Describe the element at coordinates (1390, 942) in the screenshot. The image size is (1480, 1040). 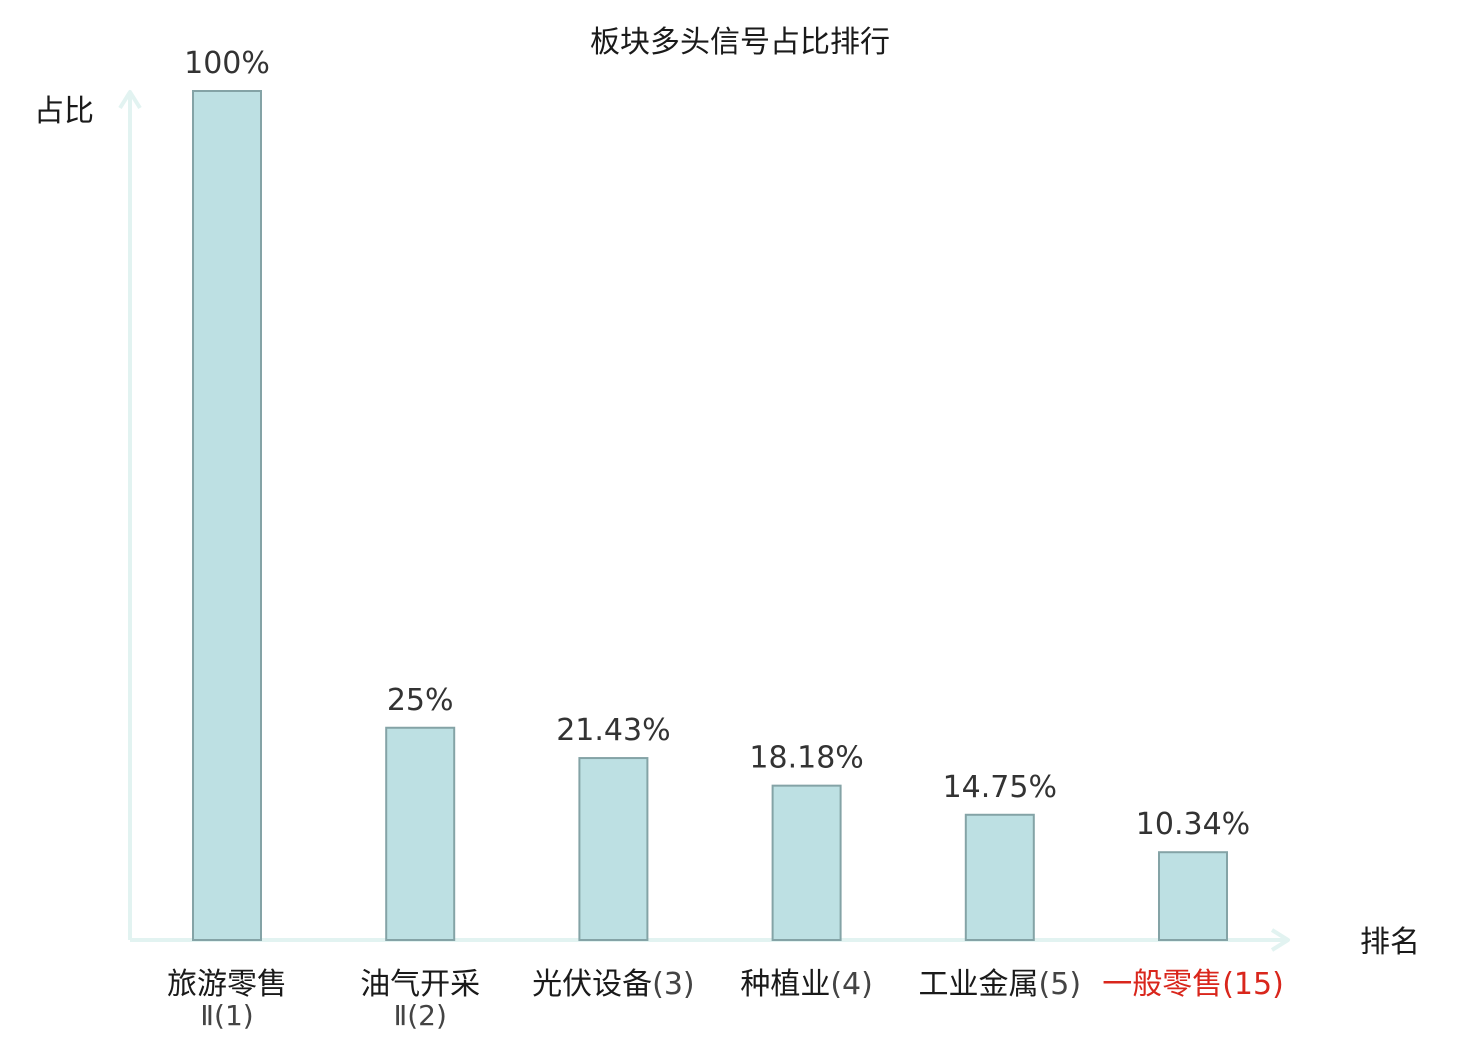
I see `x-axis-label: 排名` at that location.